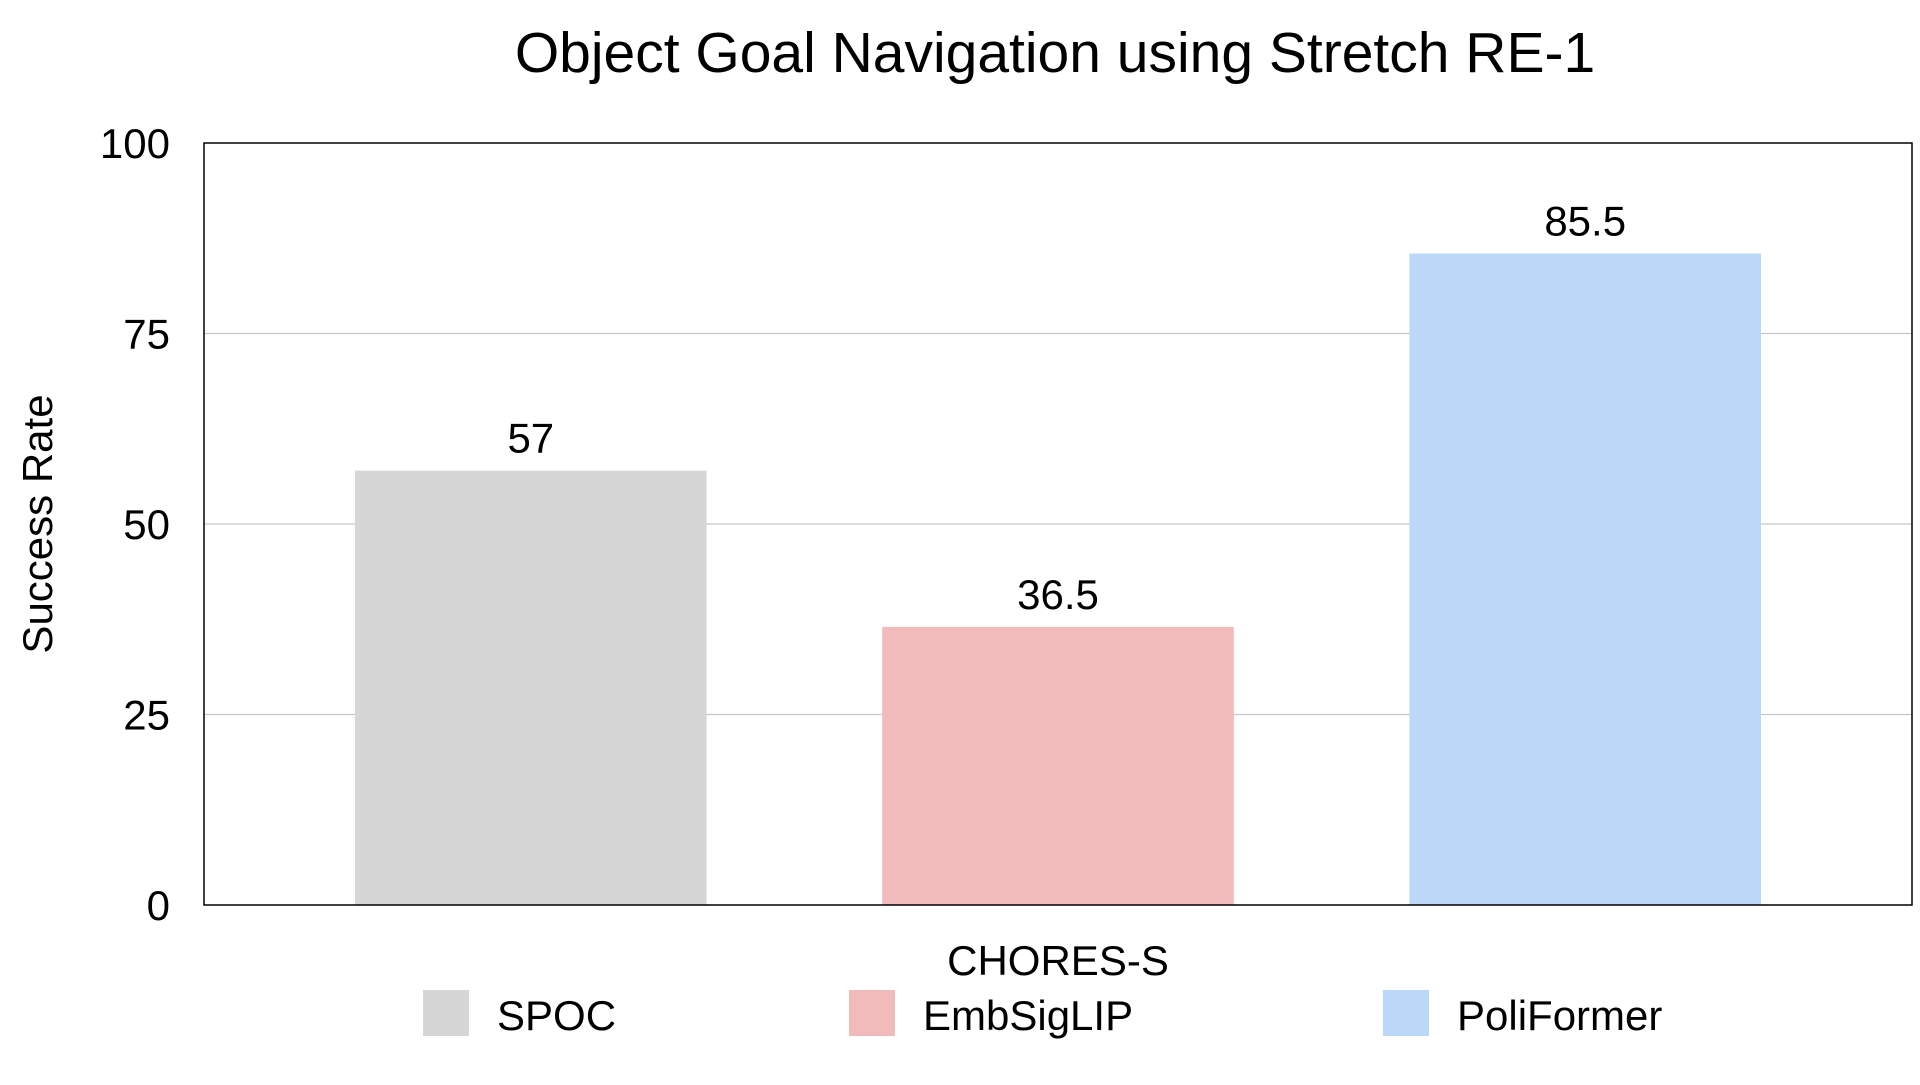  I want to click on data-label: 85.5, so click(1585, 220).